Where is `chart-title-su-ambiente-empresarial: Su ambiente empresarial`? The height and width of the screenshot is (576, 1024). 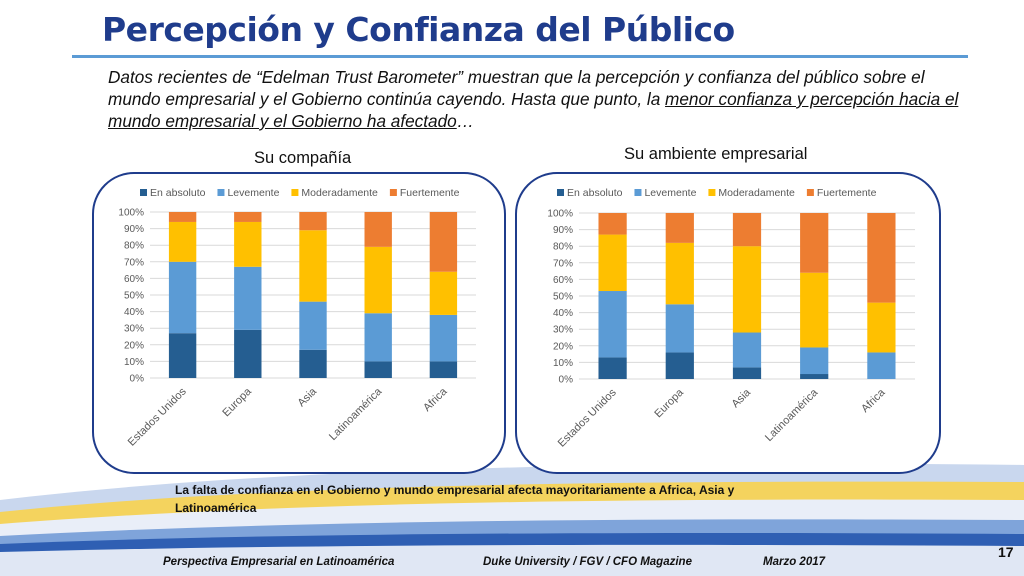
chart-title-su-ambiente-empresarial: Su ambiente empresarial is located at coordinates (716, 154).